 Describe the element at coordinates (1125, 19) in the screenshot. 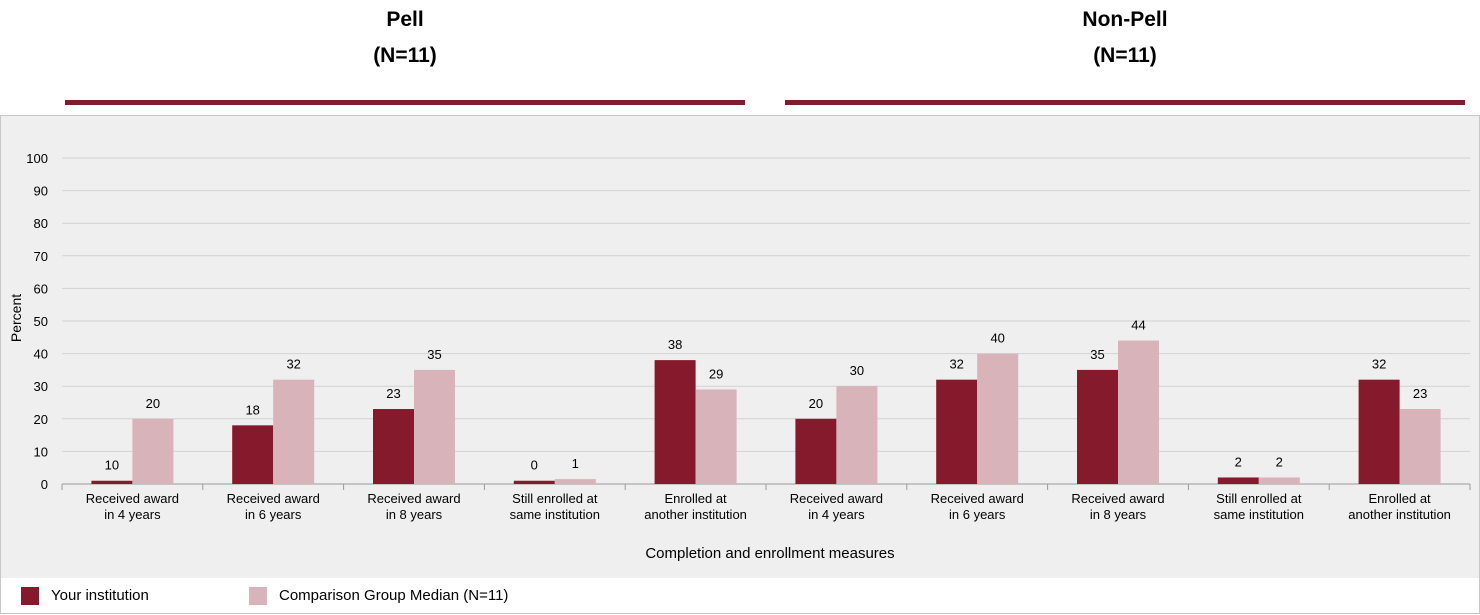

I see `non-pell-group-title: Non-Pell` at that location.